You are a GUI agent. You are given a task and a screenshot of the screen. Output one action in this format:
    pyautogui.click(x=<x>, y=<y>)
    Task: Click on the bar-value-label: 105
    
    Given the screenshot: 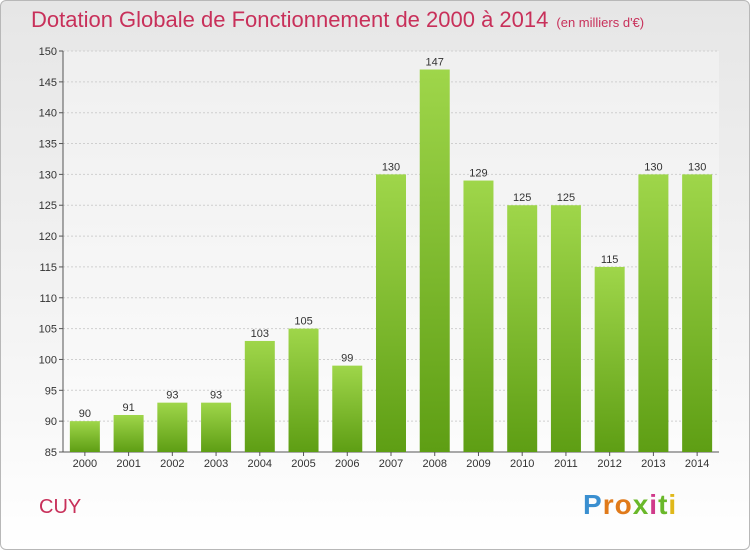 What is the action you would take?
    pyautogui.click(x=303, y=322)
    